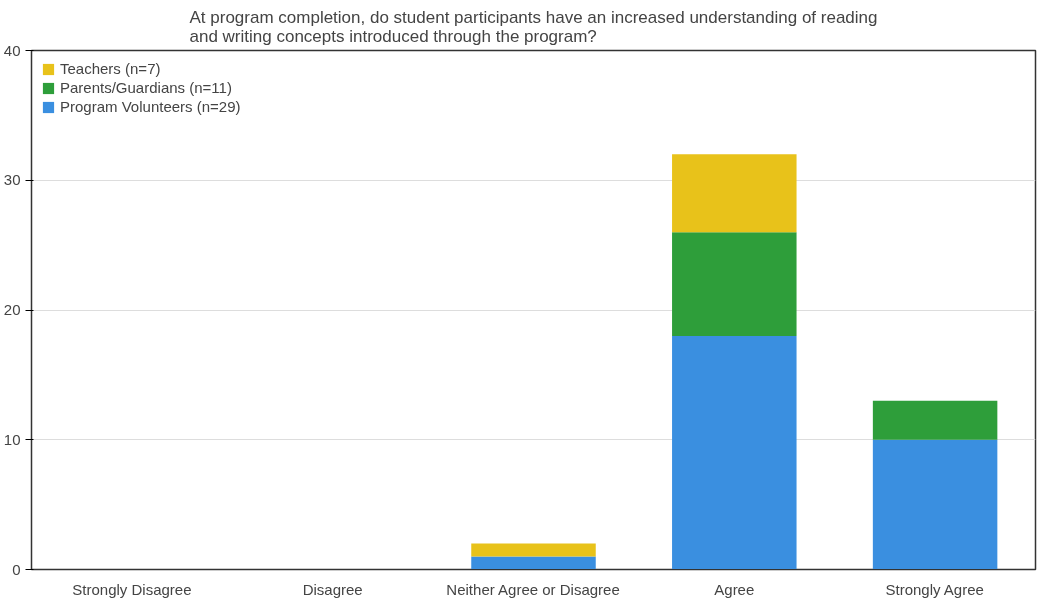 This screenshot has width=1044, height=605. What do you see at coordinates (150, 106) in the screenshot?
I see `legend-label: Program Volunteers (n=29)` at bounding box center [150, 106].